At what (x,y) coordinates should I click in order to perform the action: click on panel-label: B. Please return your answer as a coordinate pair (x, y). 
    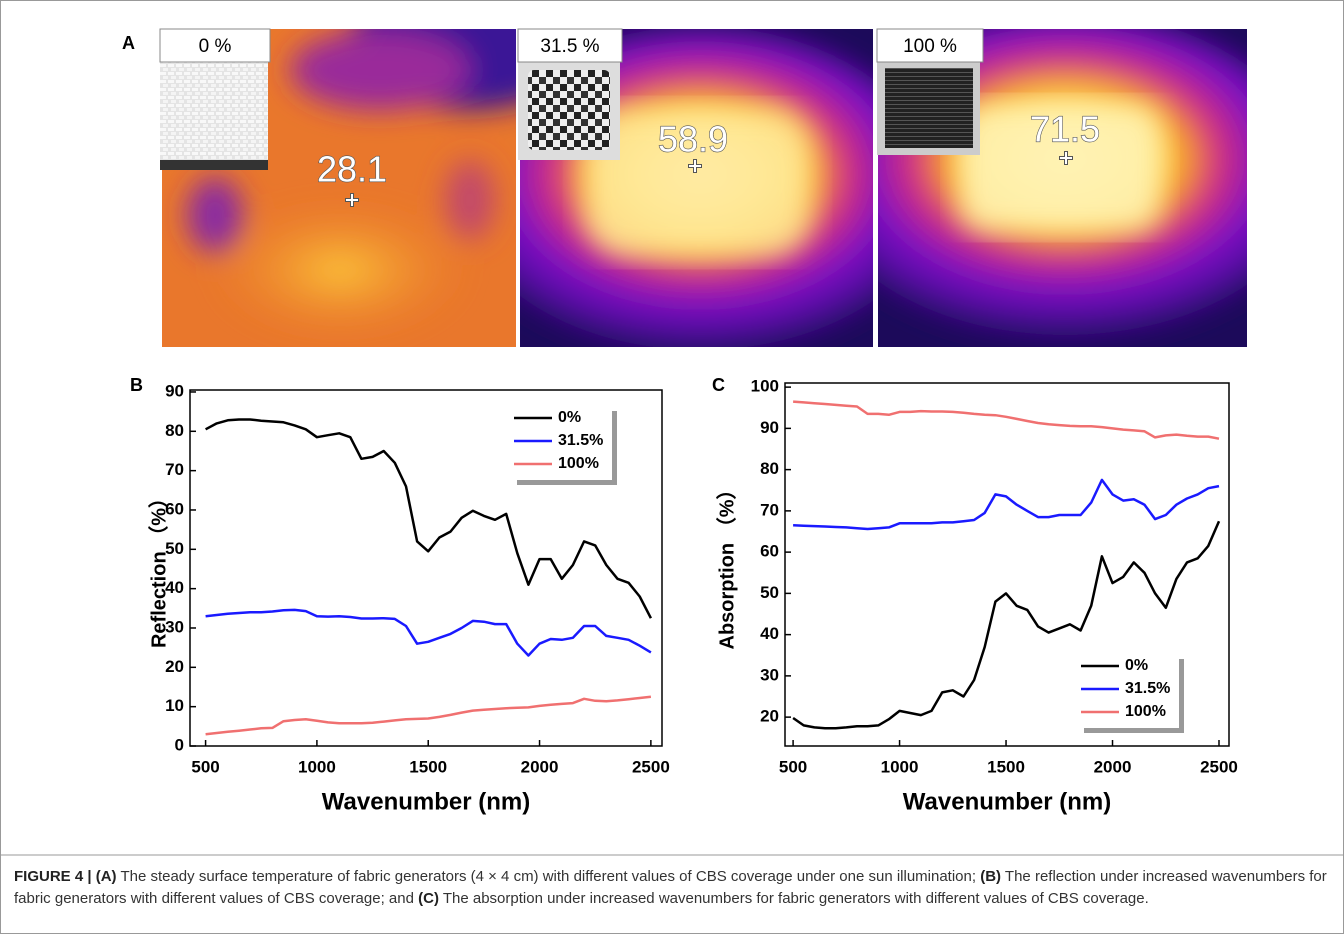
    Looking at the image, I should click on (136, 385).